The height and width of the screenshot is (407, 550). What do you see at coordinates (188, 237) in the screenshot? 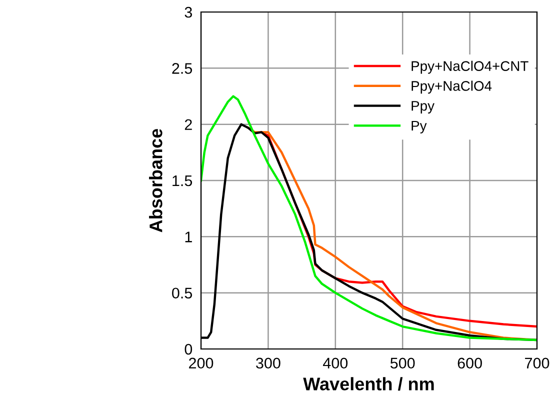
I see `y-tick-label: 1` at bounding box center [188, 237].